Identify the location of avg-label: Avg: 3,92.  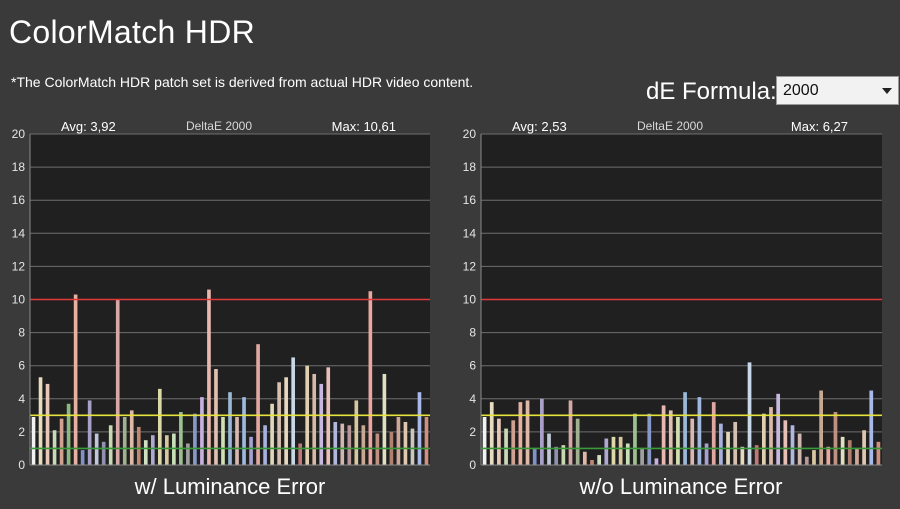
(88, 126).